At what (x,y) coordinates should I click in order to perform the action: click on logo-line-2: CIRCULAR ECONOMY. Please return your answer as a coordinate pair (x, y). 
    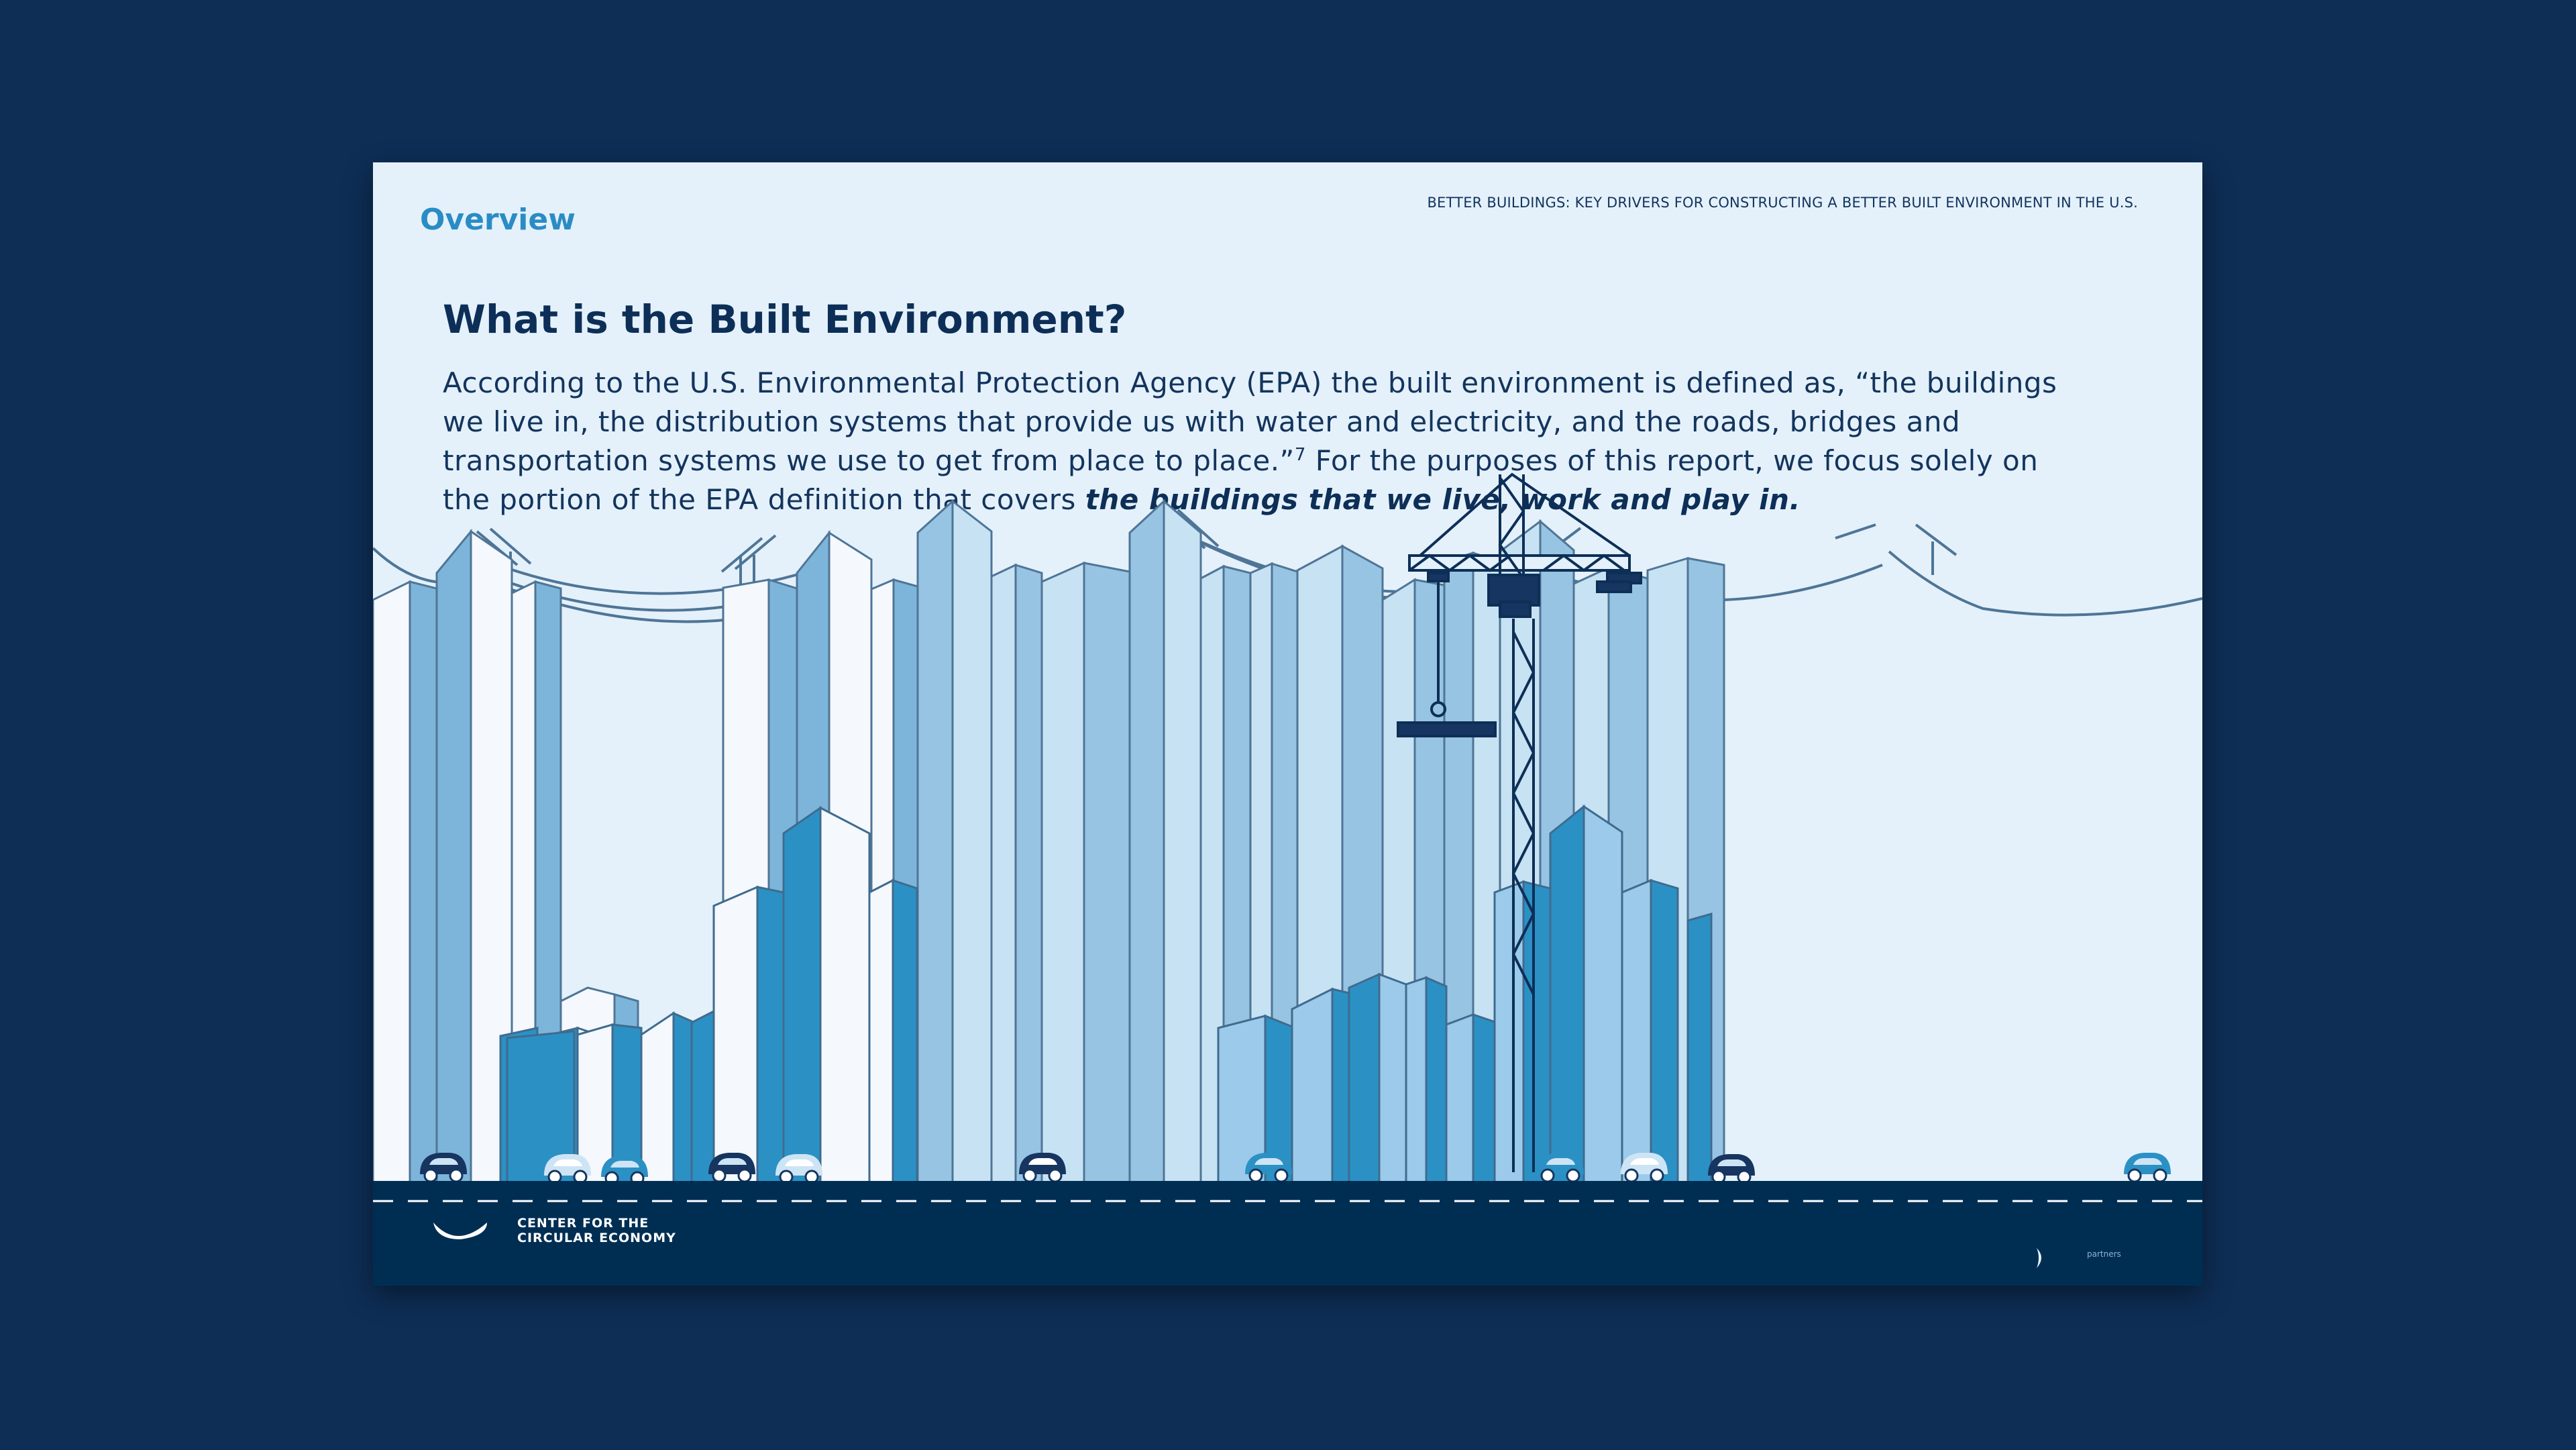
    Looking at the image, I should click on (596, 1238).